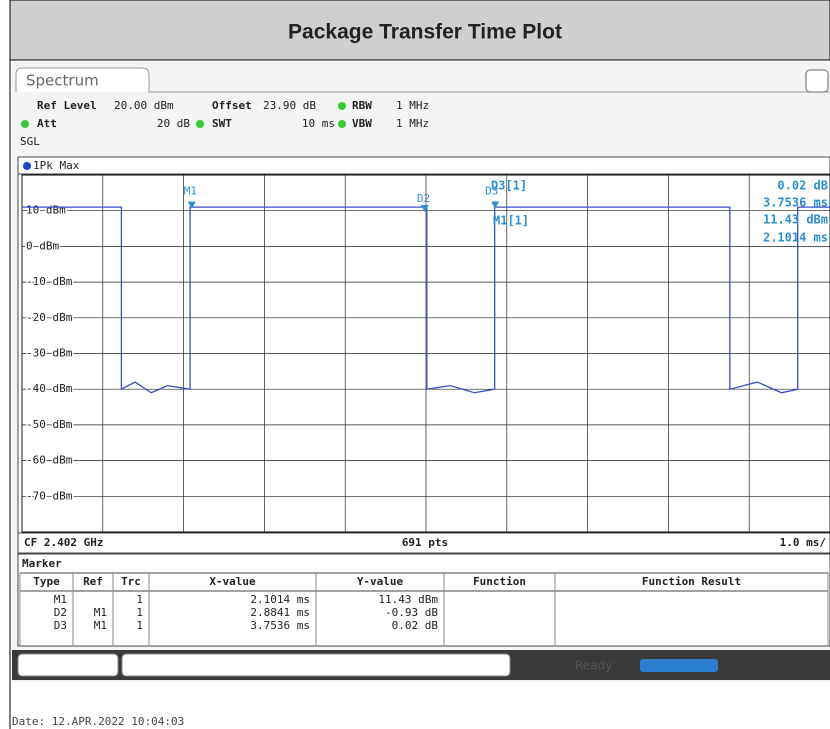  I want to click on table-cell: 2.8841 ms, so click(280, 612).